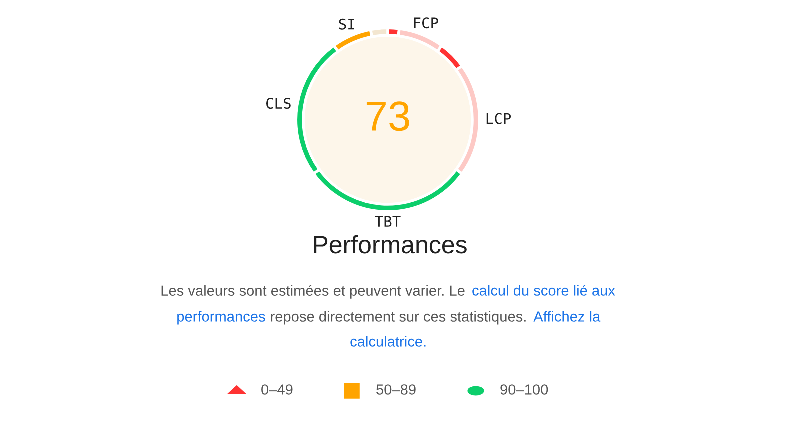 This screenshot has height=426, width=800. Describe the element at coordinates (390, 244) in the screenshot. I see `text: Performances` at that location.